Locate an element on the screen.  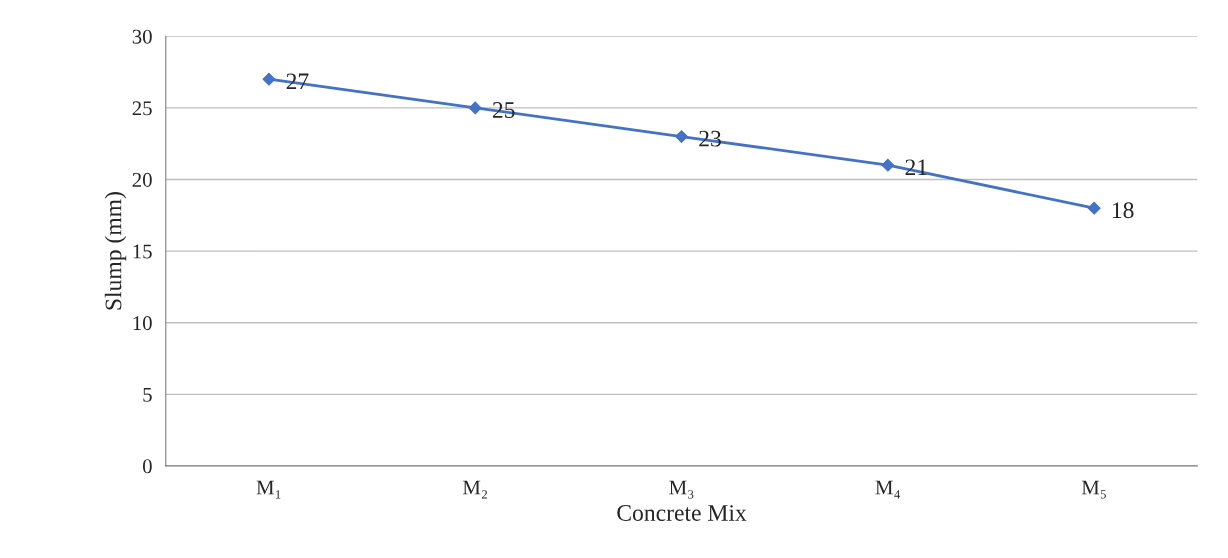
y-tick-label: 30 is located at coordinates (142, 36).